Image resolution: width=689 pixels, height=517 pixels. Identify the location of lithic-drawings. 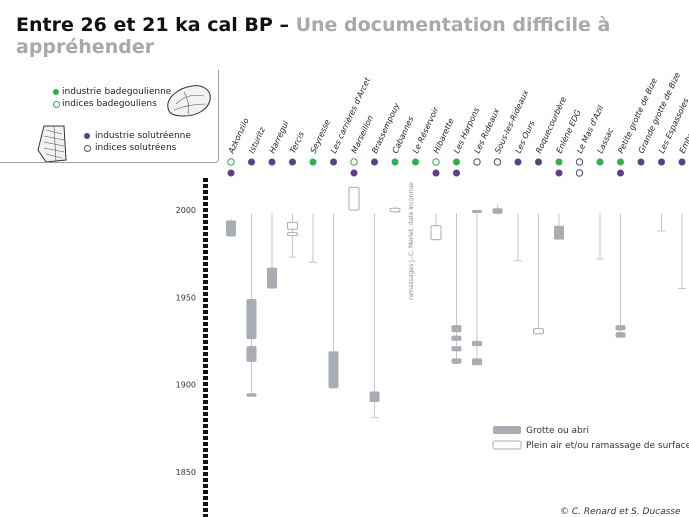
(124, 123).